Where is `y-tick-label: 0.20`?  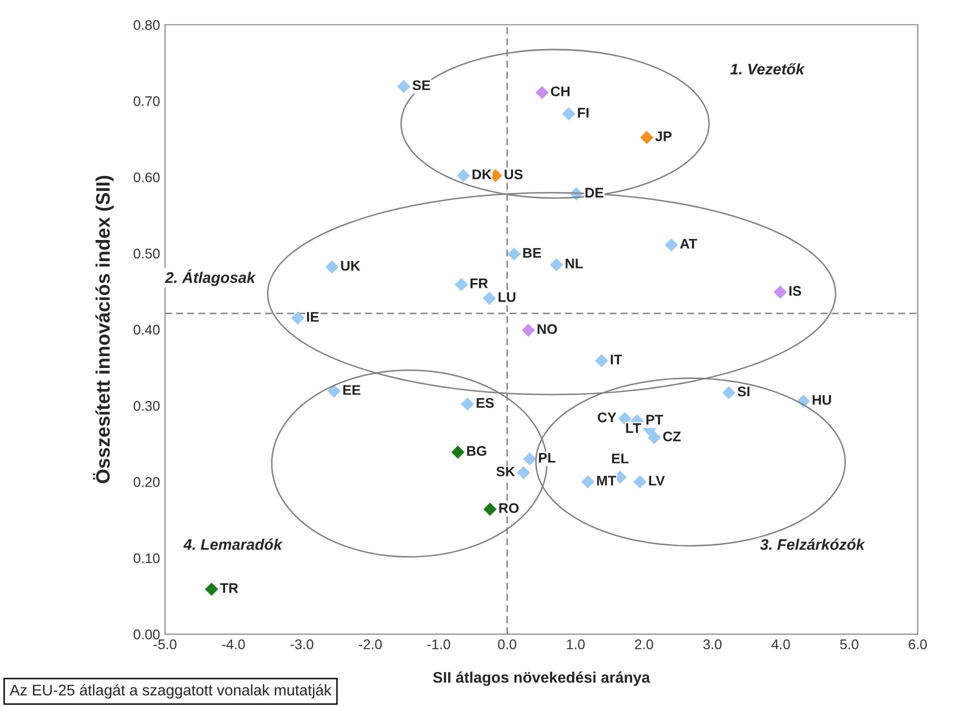 y-tick-label: 0.20 is located at coordinates (147, 482).